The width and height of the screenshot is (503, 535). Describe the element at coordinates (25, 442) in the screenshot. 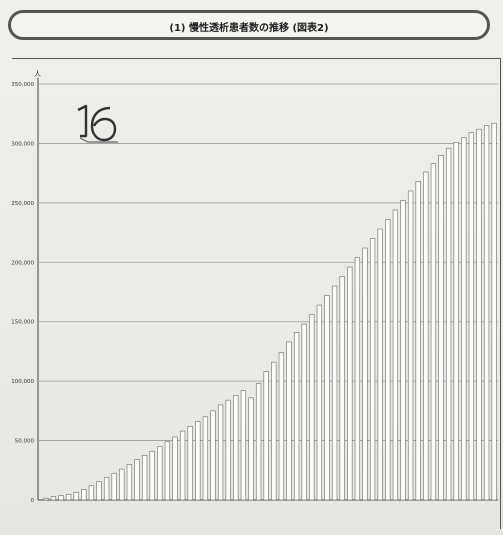

I see `y-tick-label: 50,000` at that location.